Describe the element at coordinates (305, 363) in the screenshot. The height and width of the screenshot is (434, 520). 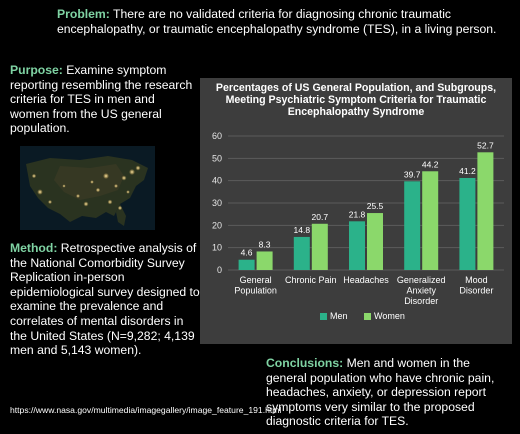
I see `conclusions-heading: Conclusions:` at that location.